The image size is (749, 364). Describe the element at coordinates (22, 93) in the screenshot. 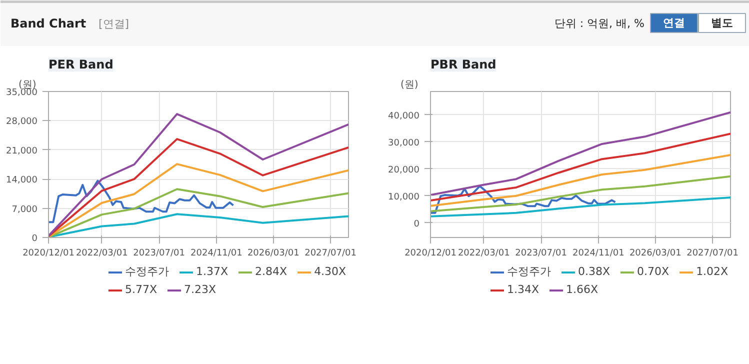

I see `y-tick-label: 35,000` at that location.